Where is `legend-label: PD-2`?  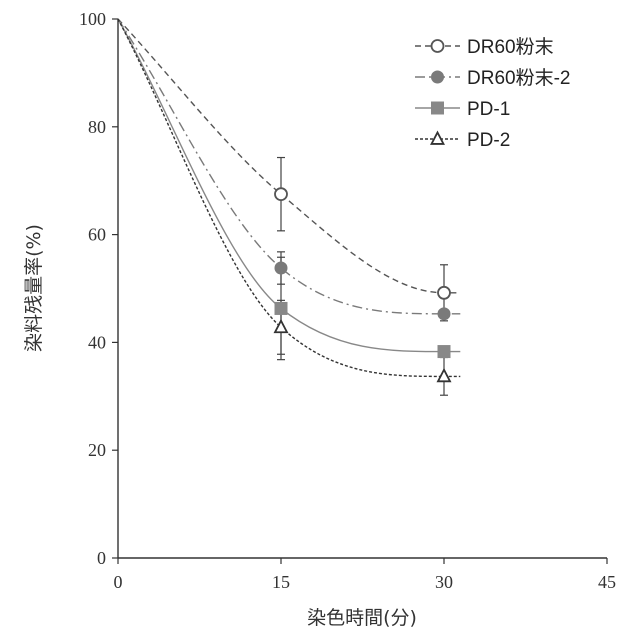
legend-label: PD-2 is located at coordinates (488, 140).